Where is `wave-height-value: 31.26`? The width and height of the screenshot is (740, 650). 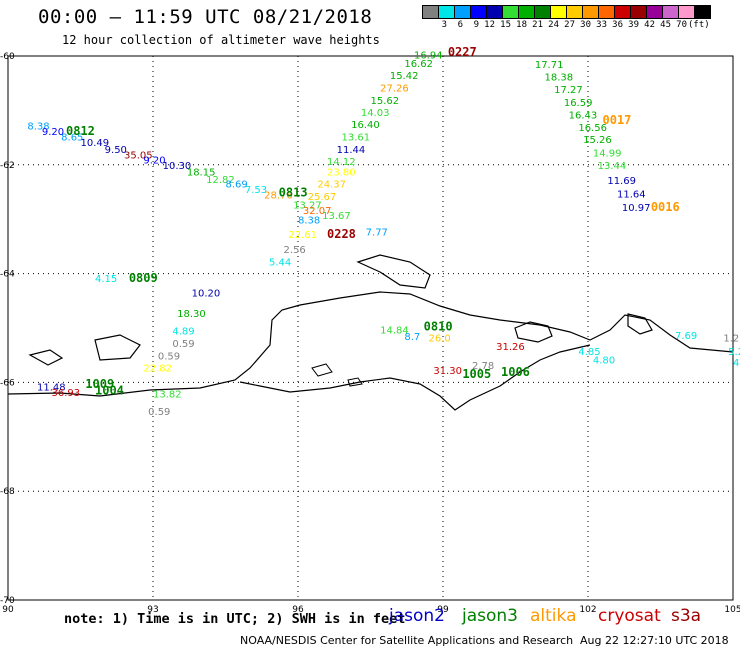
wave-height-value: 31.26 is located at coordinates (510, 347).